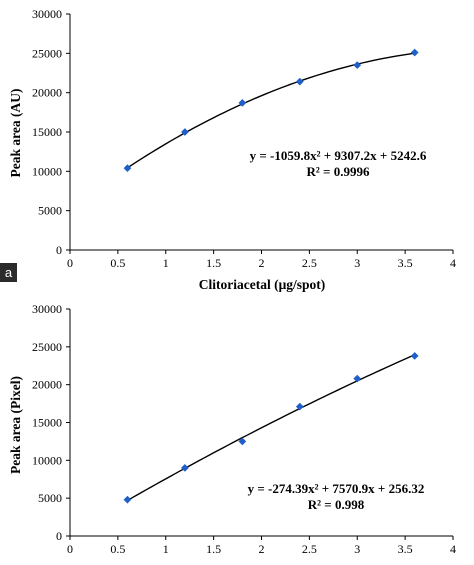 This screenshot has height=565, width=474. Describe the element at coordinates (47, 14) in the screenshot. I see `chart-a-y-tick-label: 30000` at that location.